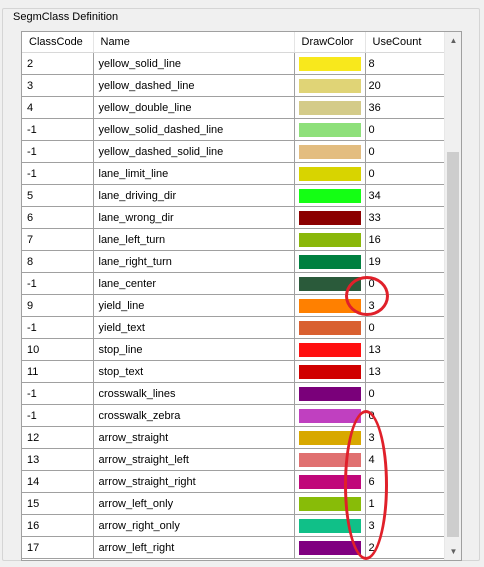 Image resolution: width=484 pixels, height=567 pixels. What do you see at coordinates (194, 217) in the screenshot?
I see `name-cell: lane_wrong_dir` at bounding box center [194, 217].